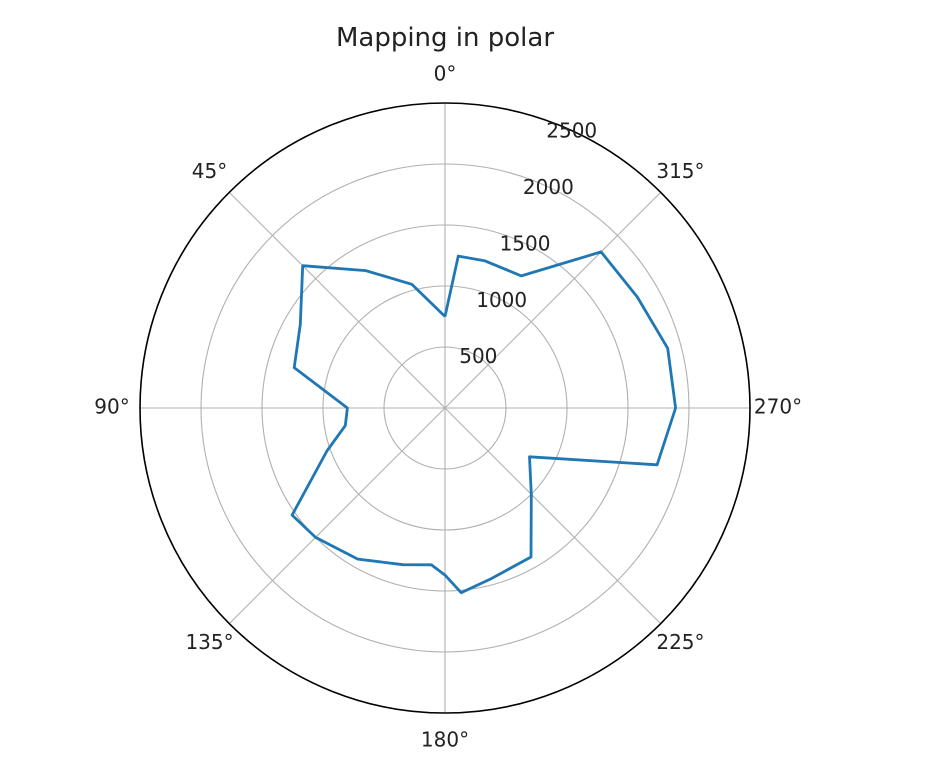  I want to click on theta-tick-label-90: 90°, so click(111, 407).